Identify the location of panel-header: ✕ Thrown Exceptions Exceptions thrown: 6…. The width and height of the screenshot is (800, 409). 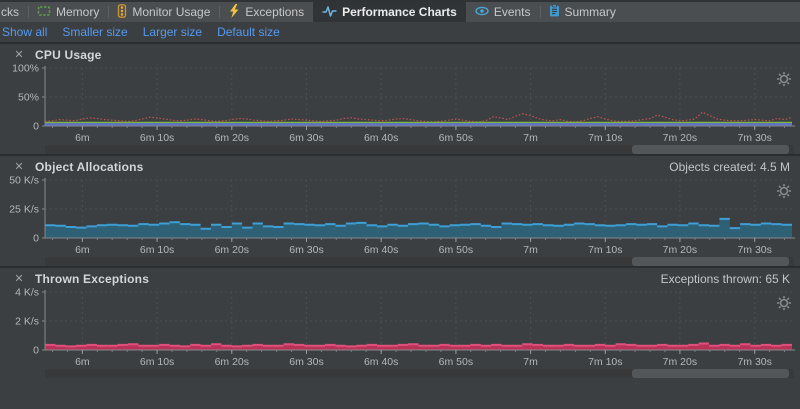
(400, 279).